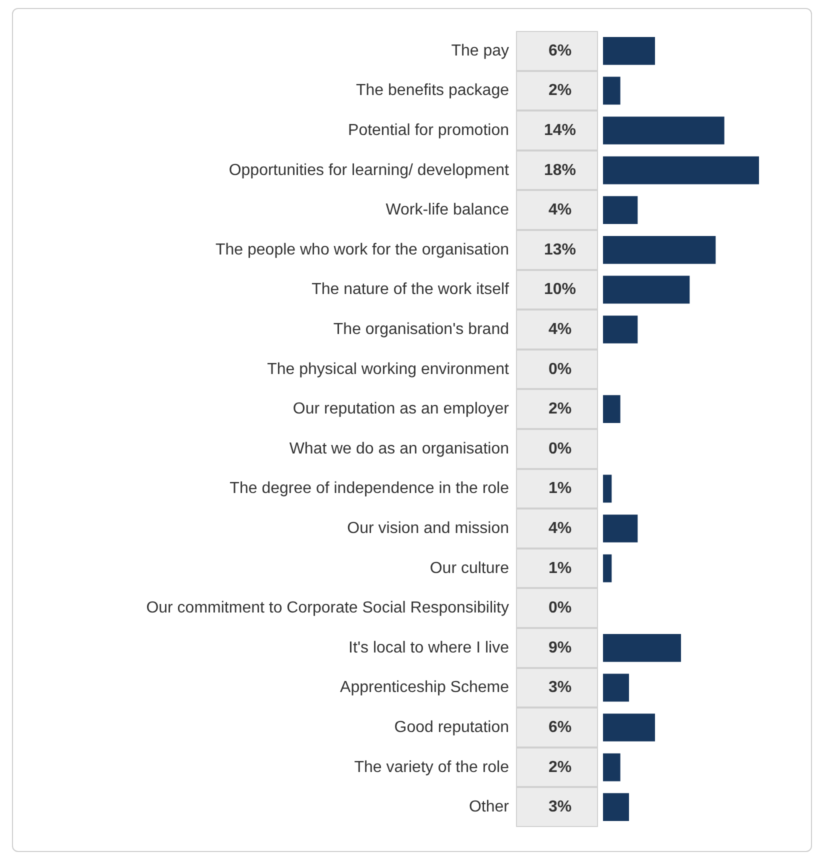 The height and width of the screenshot is (854, 814). I want to click on y-tick-label: The physical working environment, so click(388, 369).